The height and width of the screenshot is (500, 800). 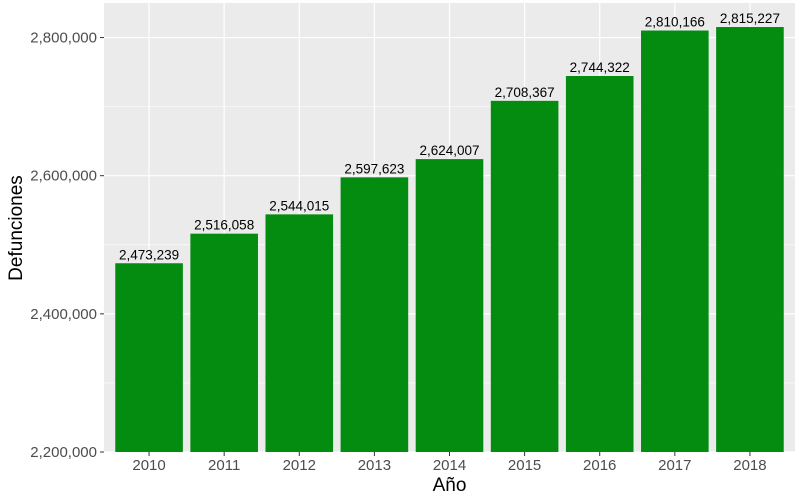 I want to click on data-label-2012: 2,544,015, so click(x=299, y=205).